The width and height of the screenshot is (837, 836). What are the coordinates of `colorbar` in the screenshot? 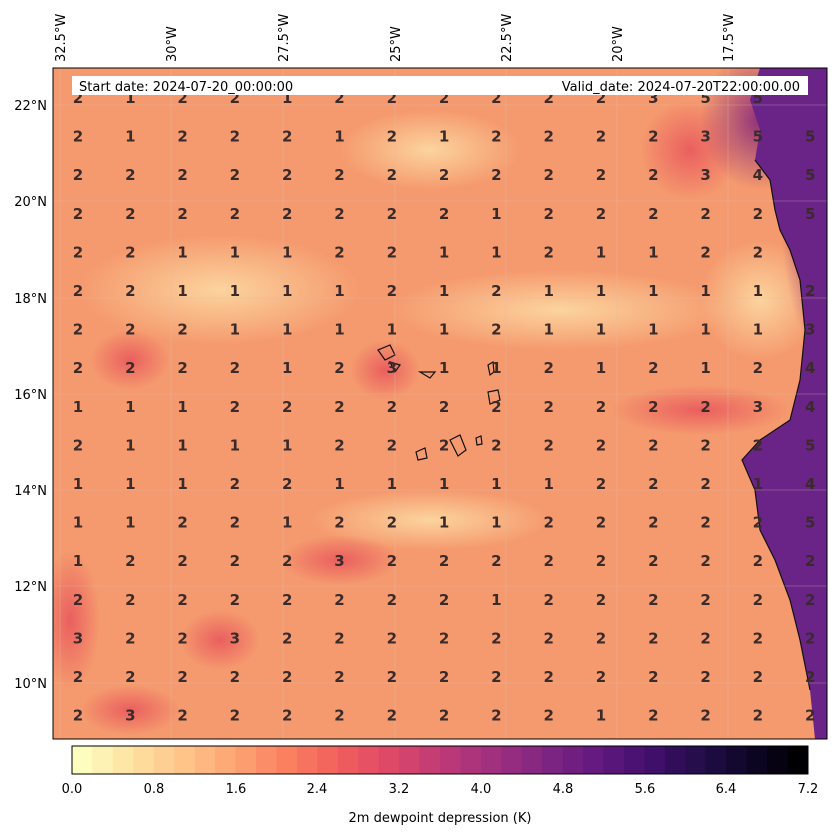 It's located at (440, 760).